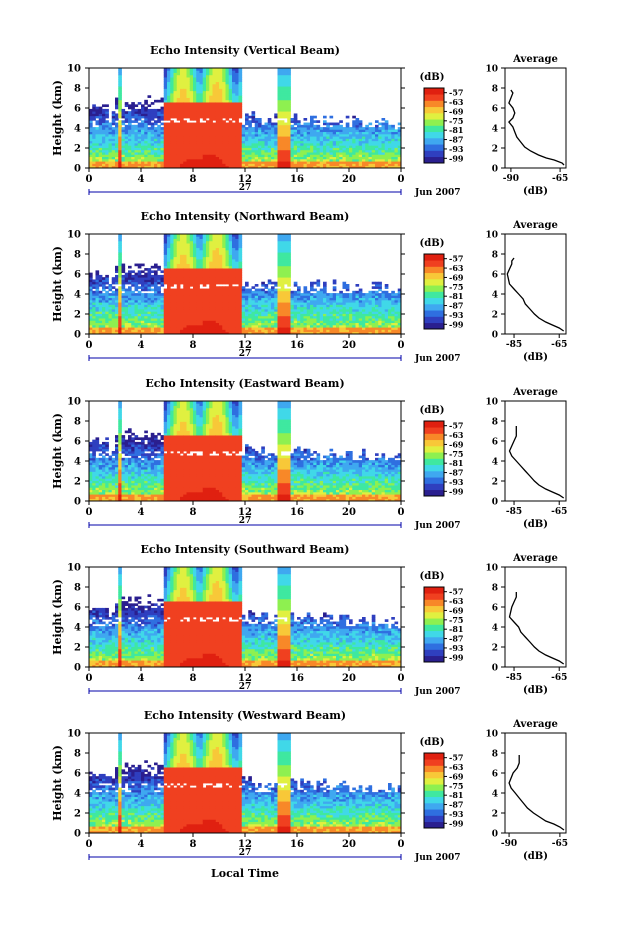 The height and width of the screenshot is (929, 620). Describe the element at coordinates (434, 116) in the screenshot. I see `colorbar-swatch` at that location.